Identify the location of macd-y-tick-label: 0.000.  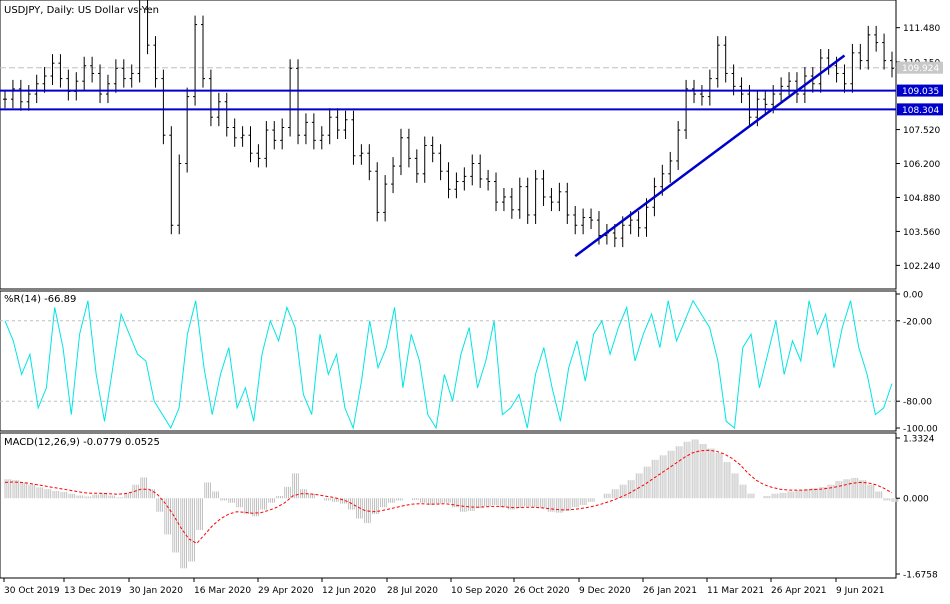
(916, 500).